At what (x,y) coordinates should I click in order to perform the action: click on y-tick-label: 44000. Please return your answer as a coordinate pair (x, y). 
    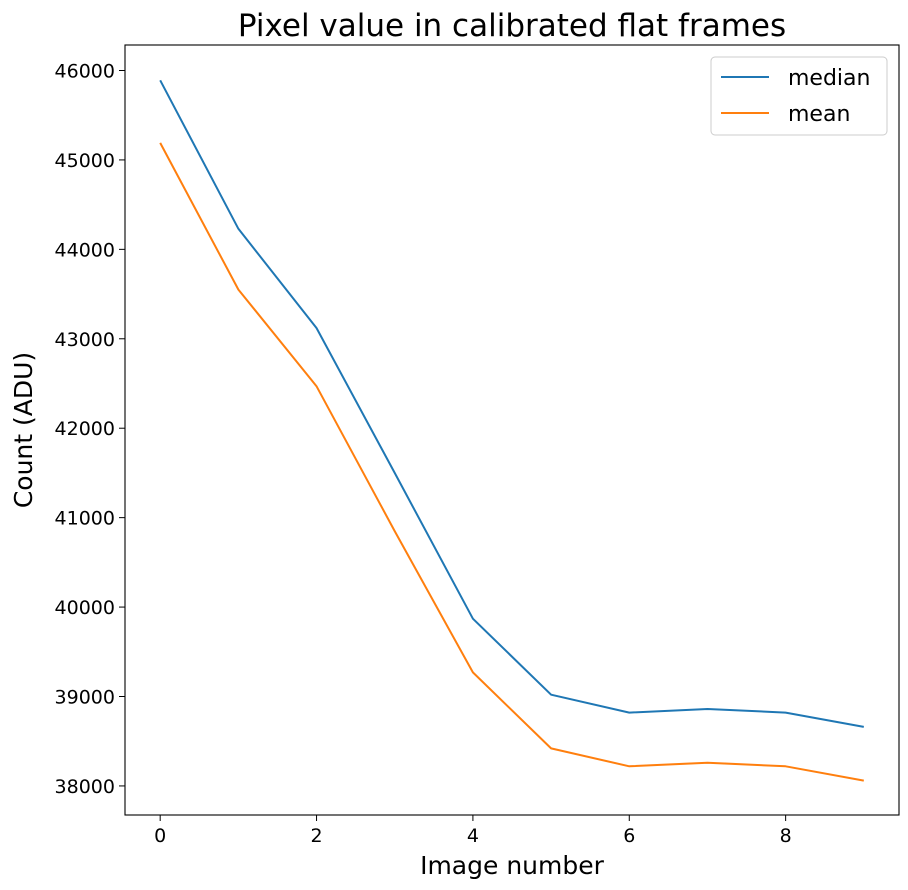
    Looking at the image, I should click on (85, 250).